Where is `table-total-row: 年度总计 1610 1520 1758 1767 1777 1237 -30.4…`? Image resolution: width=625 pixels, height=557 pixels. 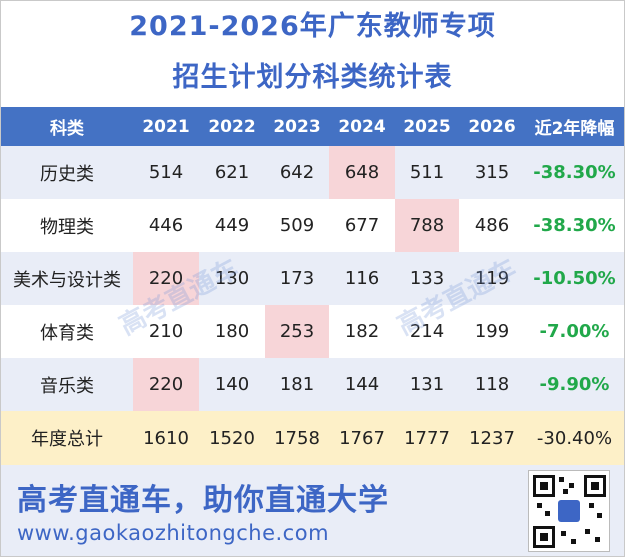
table-total-row: 年度总计 1610 1520 1758 1767 1777 1237 -30.4… is located at coordinates (312, 438).